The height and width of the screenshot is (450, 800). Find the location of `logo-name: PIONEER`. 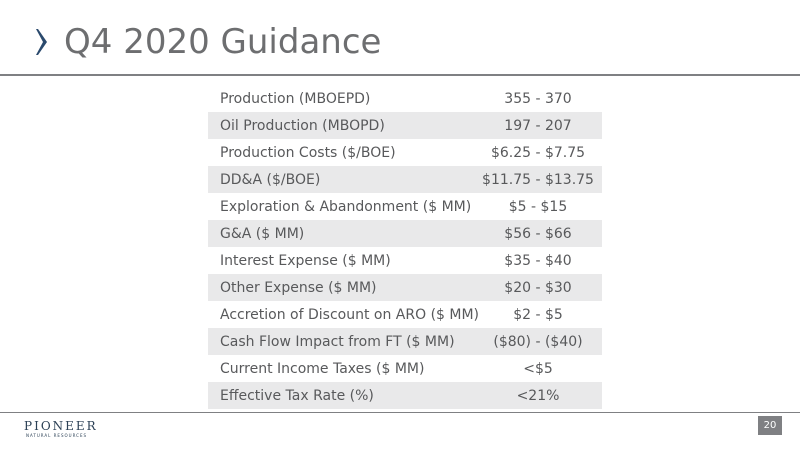

logo-name: PIONEER is located at coordinates (61, 426).